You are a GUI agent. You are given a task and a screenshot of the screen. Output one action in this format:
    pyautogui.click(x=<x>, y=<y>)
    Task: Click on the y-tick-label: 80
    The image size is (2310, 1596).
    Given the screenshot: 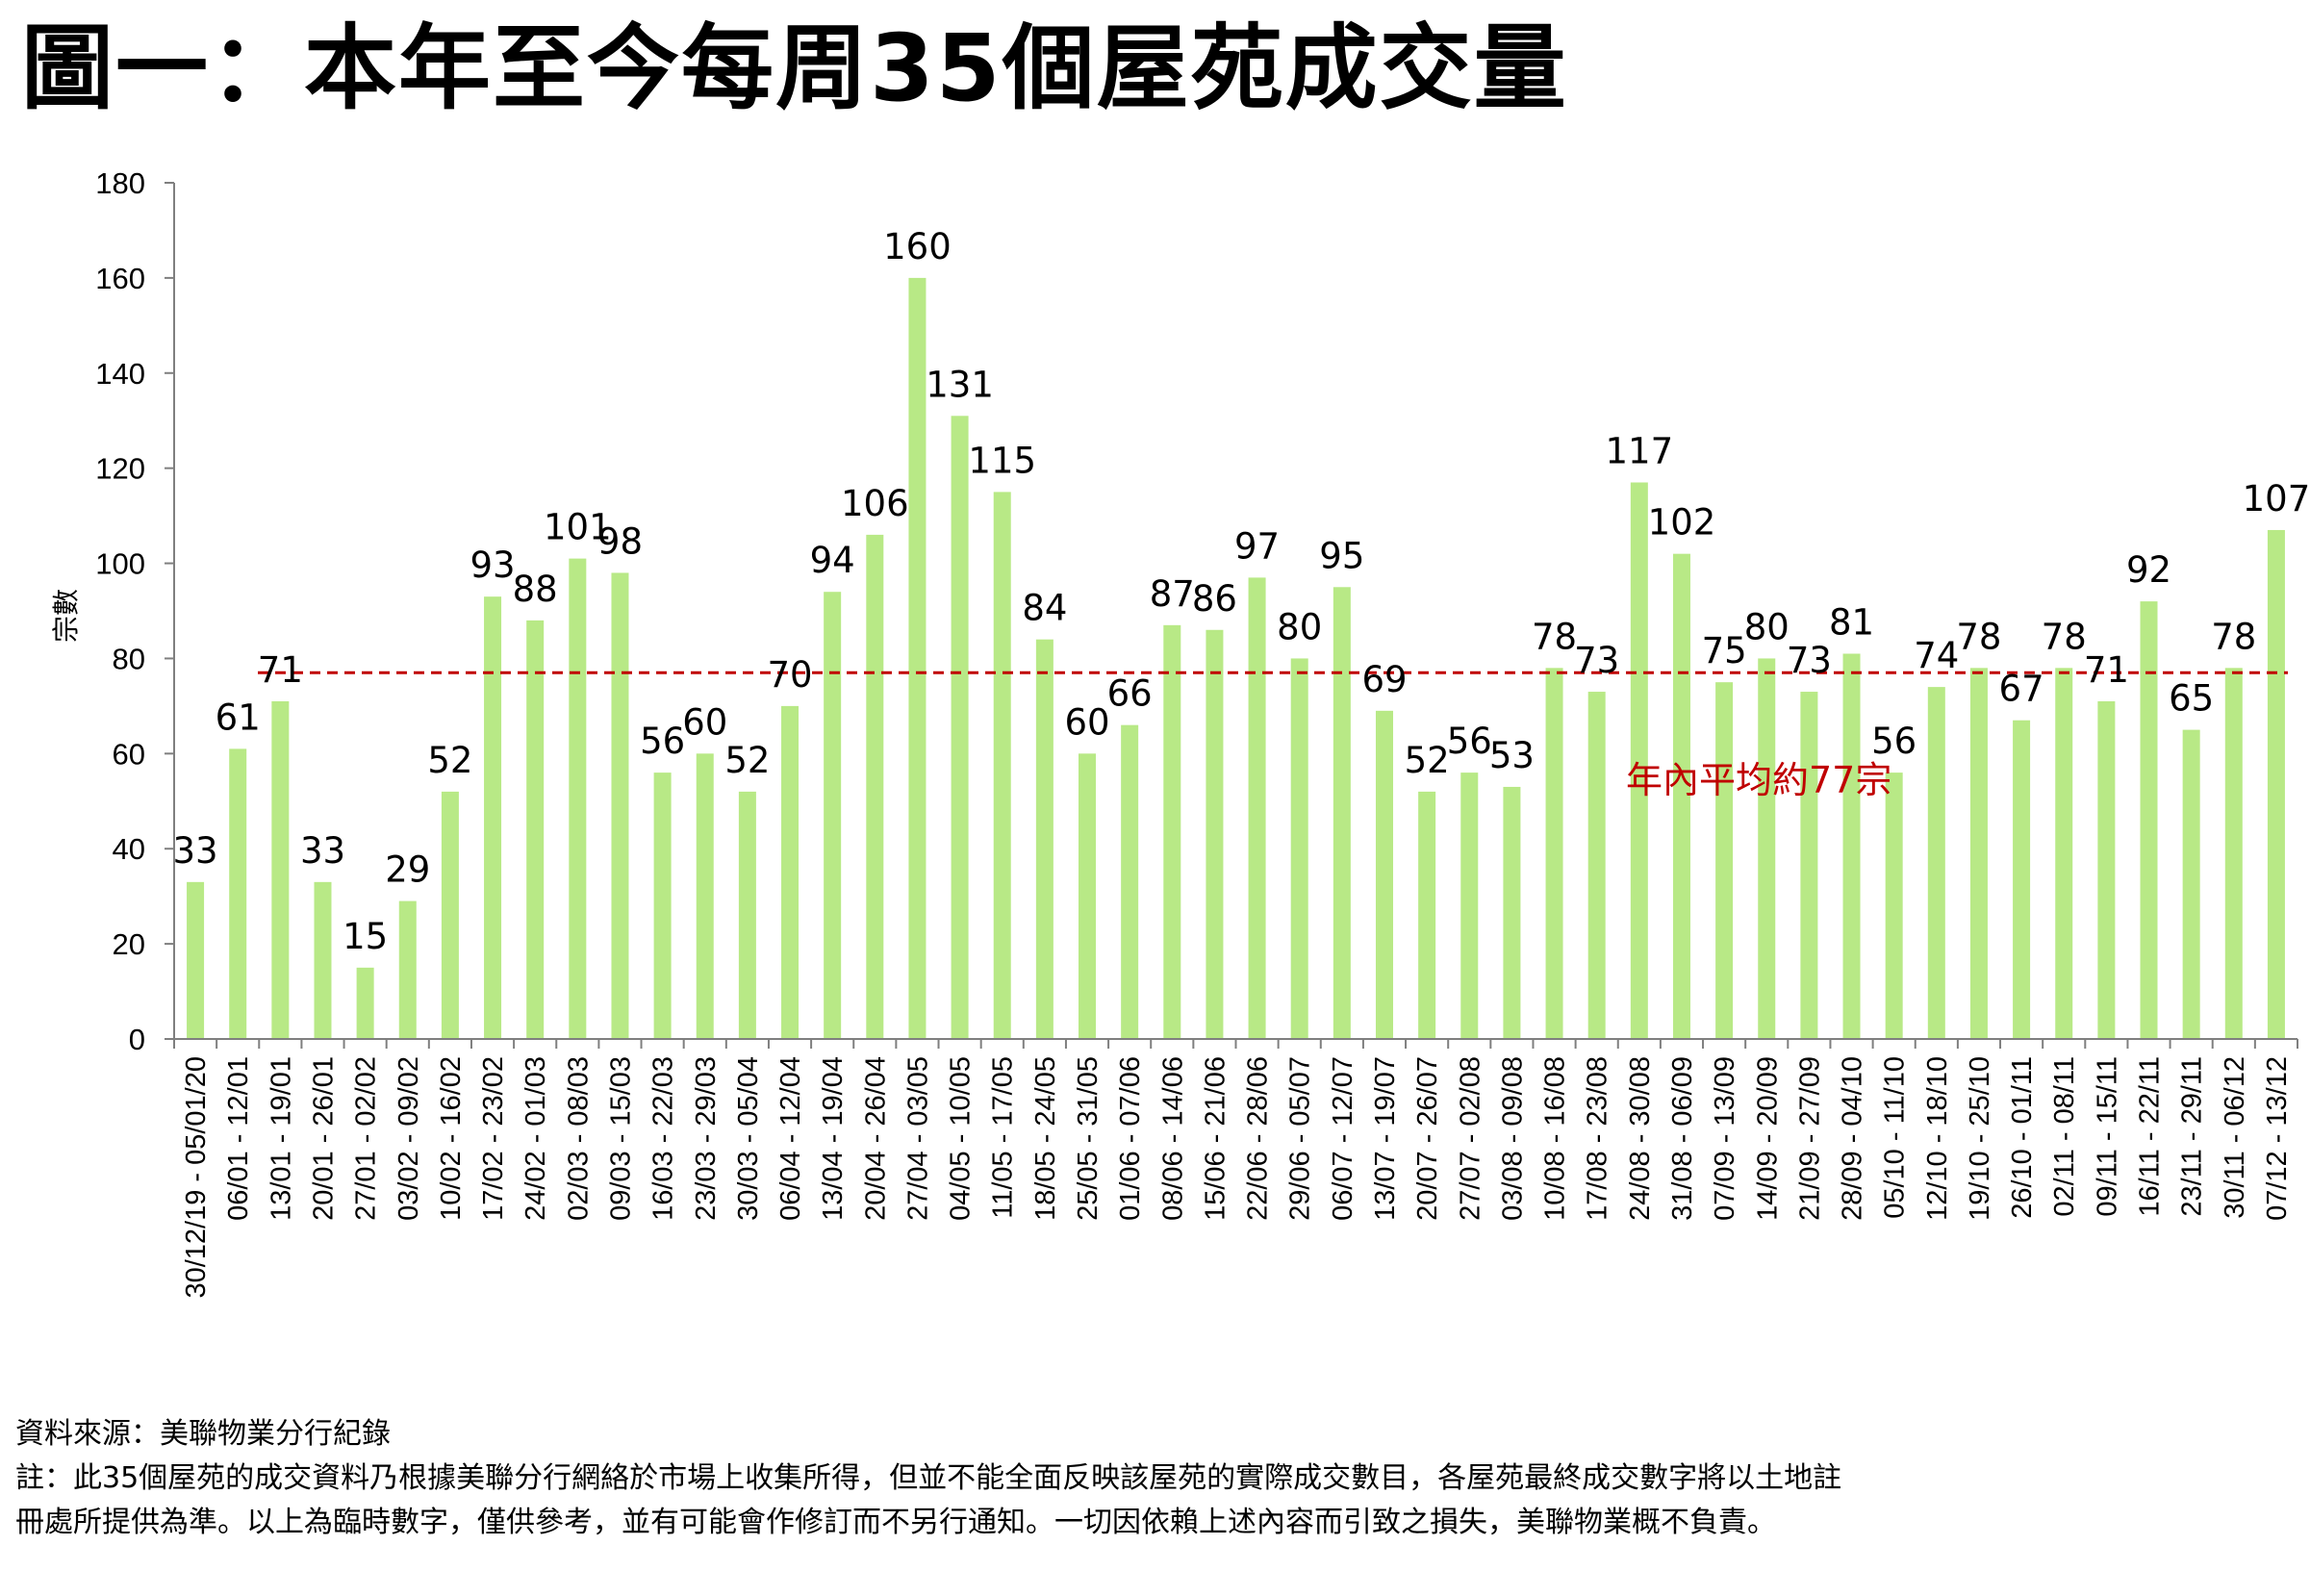 What is the action you would take?
    pyautogui.click(x=129, y=658)
    